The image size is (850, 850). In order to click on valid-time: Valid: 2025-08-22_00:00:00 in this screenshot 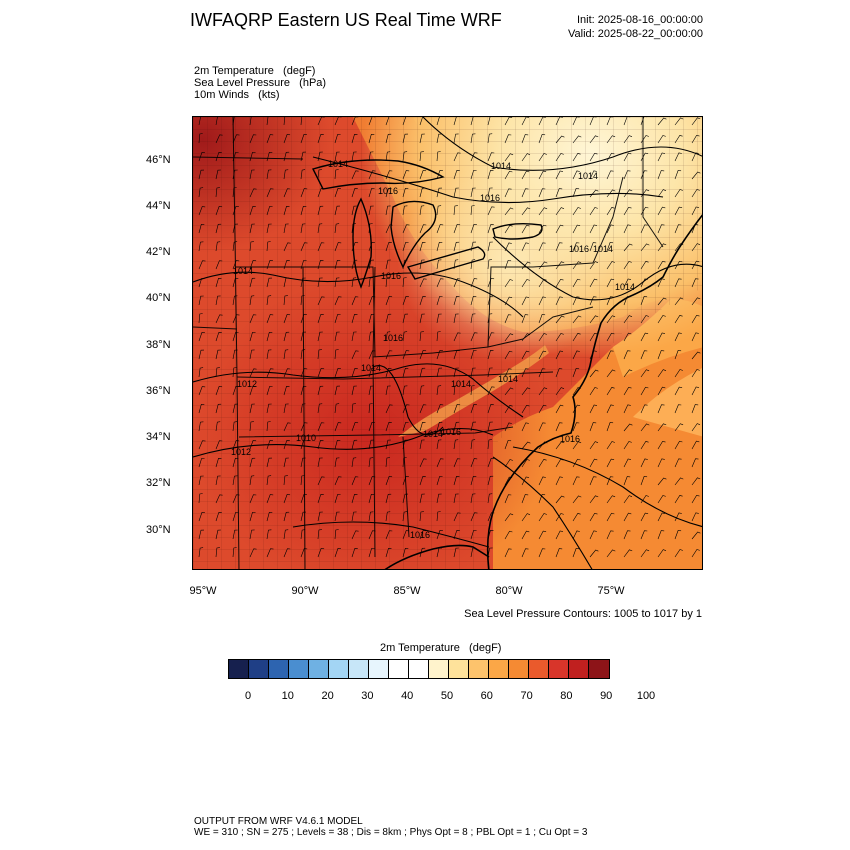, I will do `click(635, 34)`.